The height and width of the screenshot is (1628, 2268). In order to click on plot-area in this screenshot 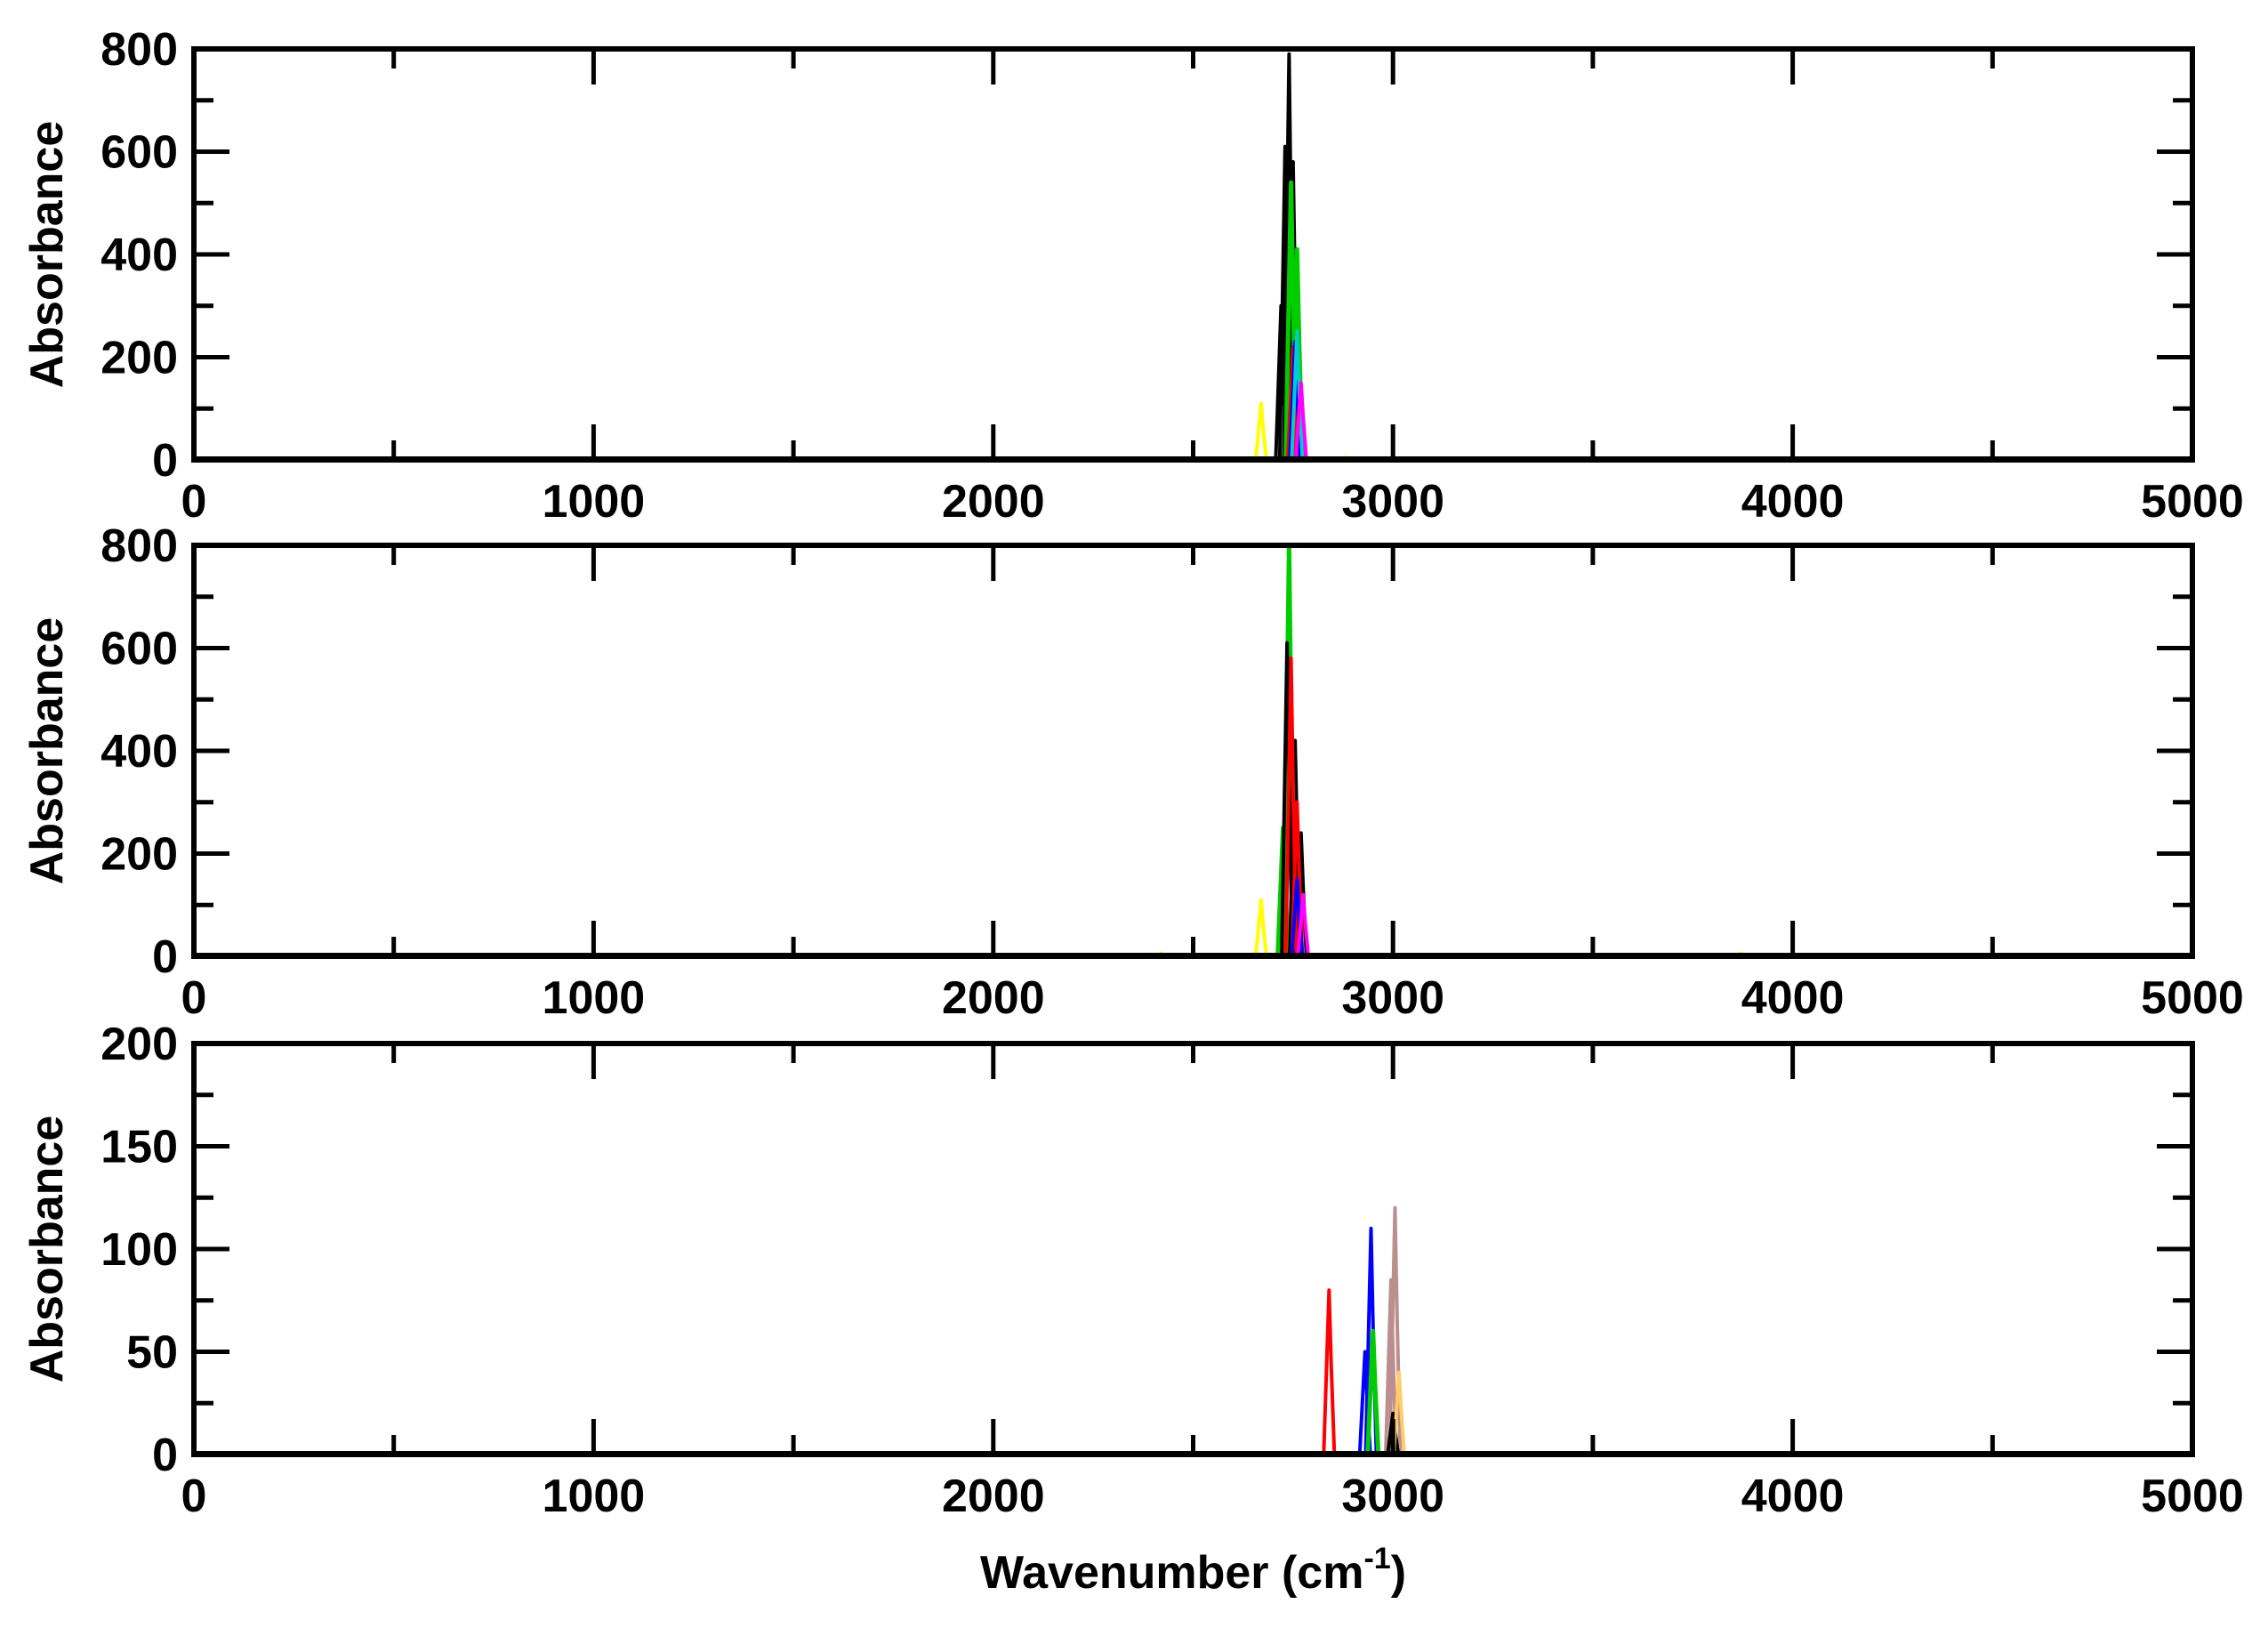, I will do `click(1193, 1331)`.